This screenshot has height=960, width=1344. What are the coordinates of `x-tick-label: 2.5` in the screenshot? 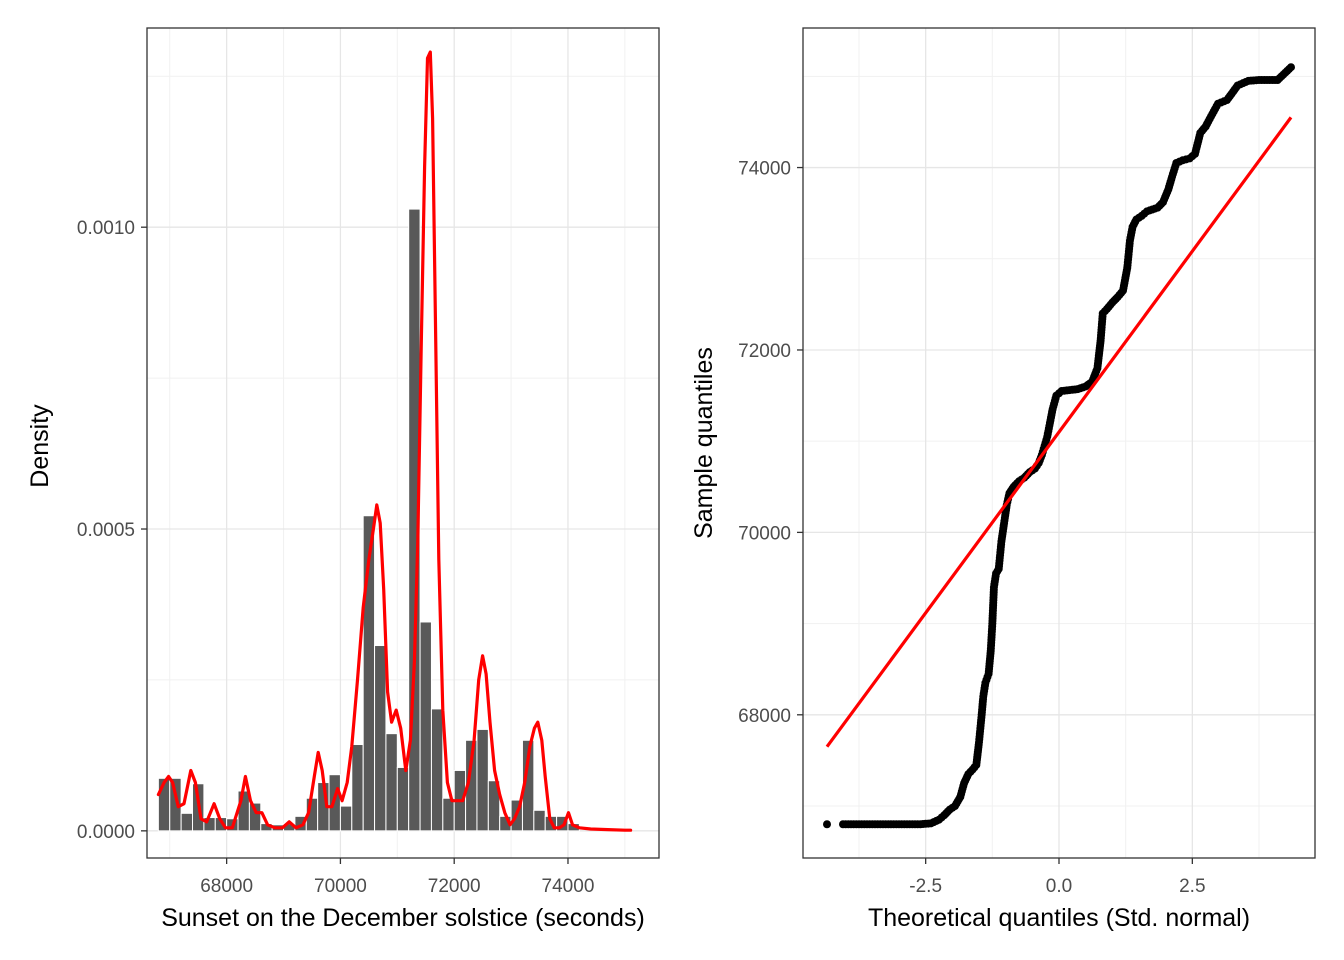 It's located at (1192, 886).